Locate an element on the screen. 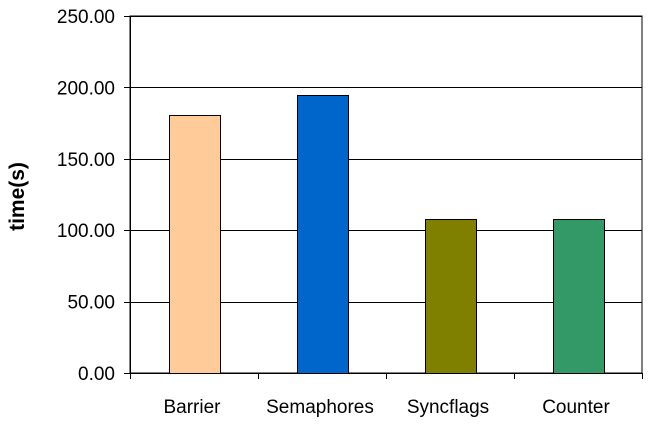 The image size is (653, 425). y-tick-label: 200.00 is located at coordinates (86, 88).